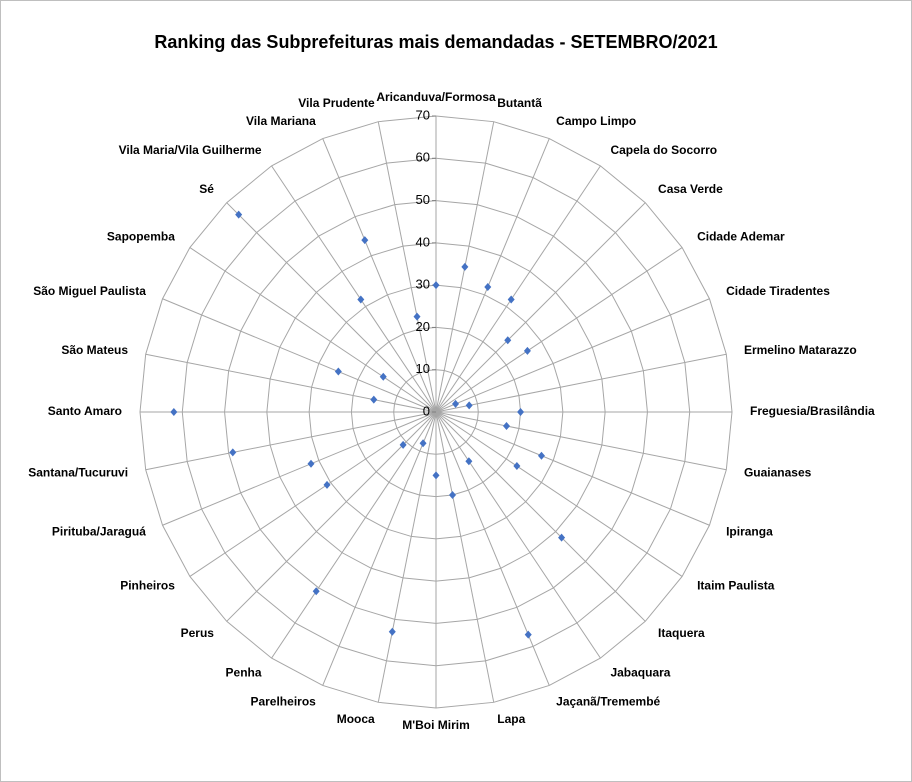 Image resolution: width=912 pixels, height=782 pixels. Describe the element at coordinates (423, 284) in the screenshot. I see `tick-label: 30` at that location.